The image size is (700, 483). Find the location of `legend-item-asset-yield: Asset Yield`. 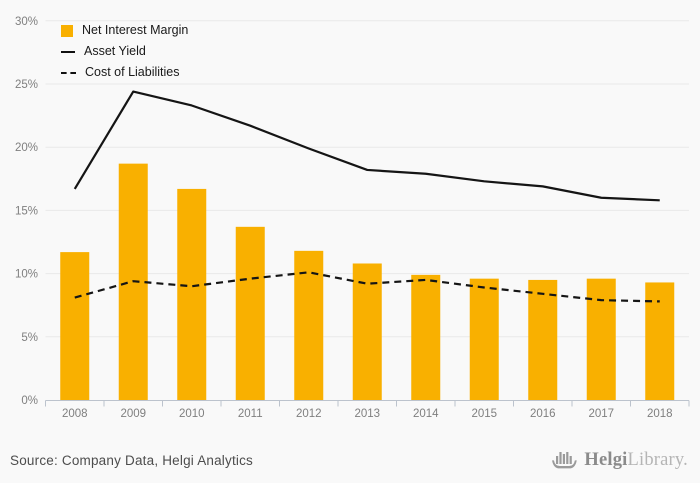

legend-item-asset-yield: Asset Yield is located at coordinates (124, 51).